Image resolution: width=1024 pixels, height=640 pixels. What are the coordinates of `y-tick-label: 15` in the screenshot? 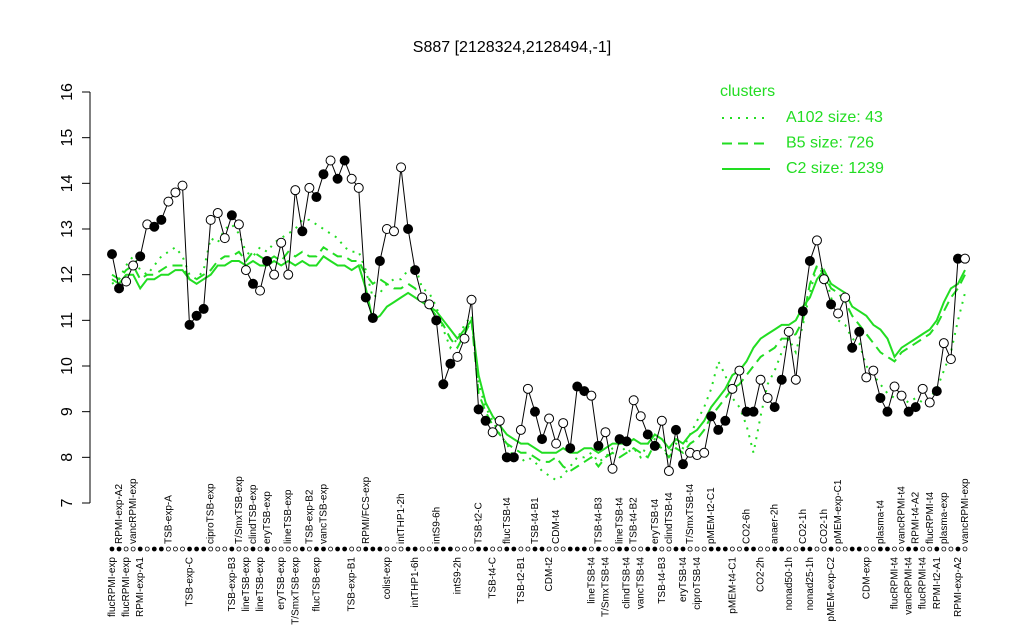 It's located at (67, 138).